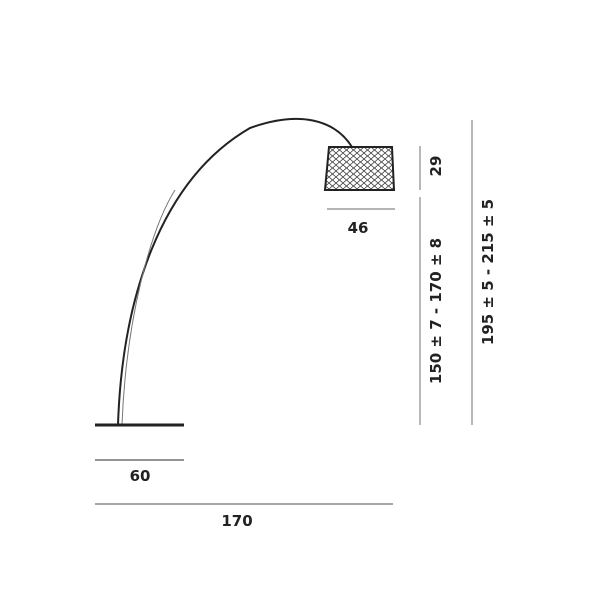  What do you see at coordinates (436, 311) in the screenshot?
I see `shade-bottom-height-label: 150 ± 7 - 170 ± 8` at bounding box center [436, 311].